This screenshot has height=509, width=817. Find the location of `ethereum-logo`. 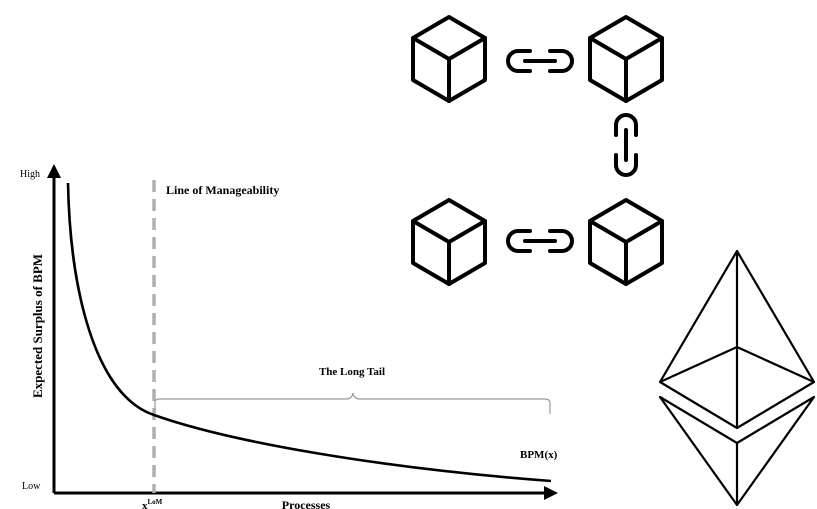

ethereum-logo is located at coordinates (737, 378).